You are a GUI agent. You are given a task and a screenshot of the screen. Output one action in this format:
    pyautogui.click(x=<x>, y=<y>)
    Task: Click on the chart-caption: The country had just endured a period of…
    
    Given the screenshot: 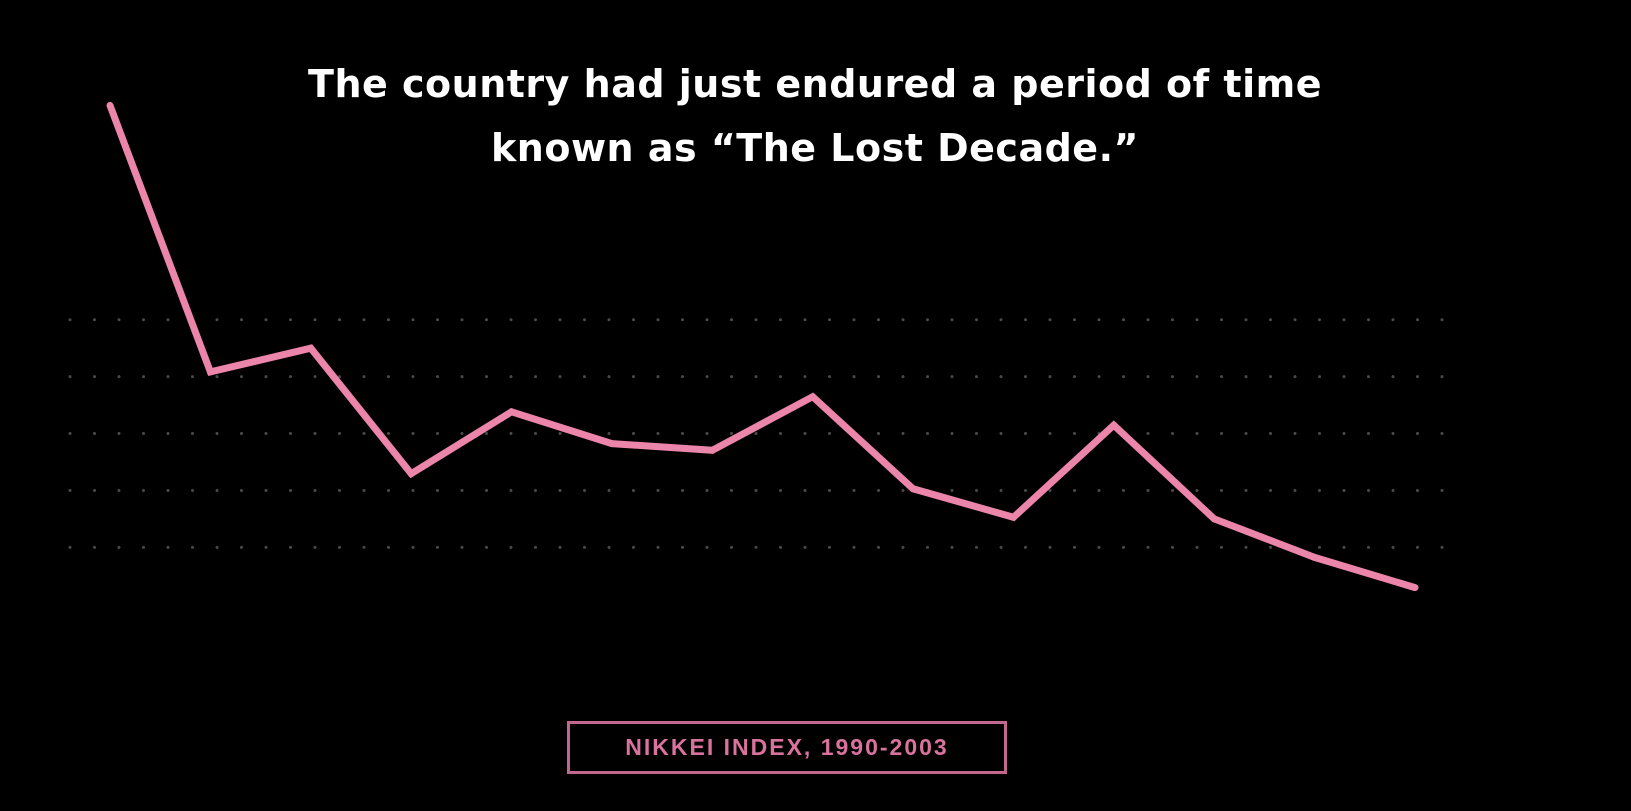 What is the action you would take?
    pyautogui.click(x=815, y=116)
    